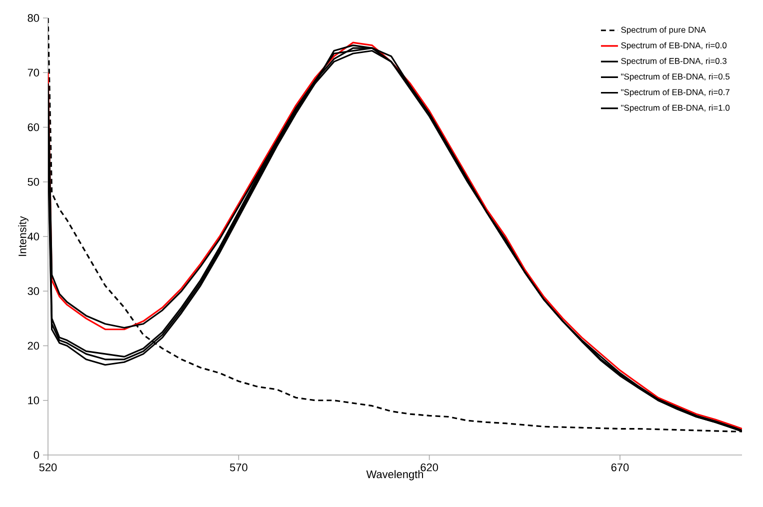  I want to click on x-tick-label: 620, so click(429, 468).